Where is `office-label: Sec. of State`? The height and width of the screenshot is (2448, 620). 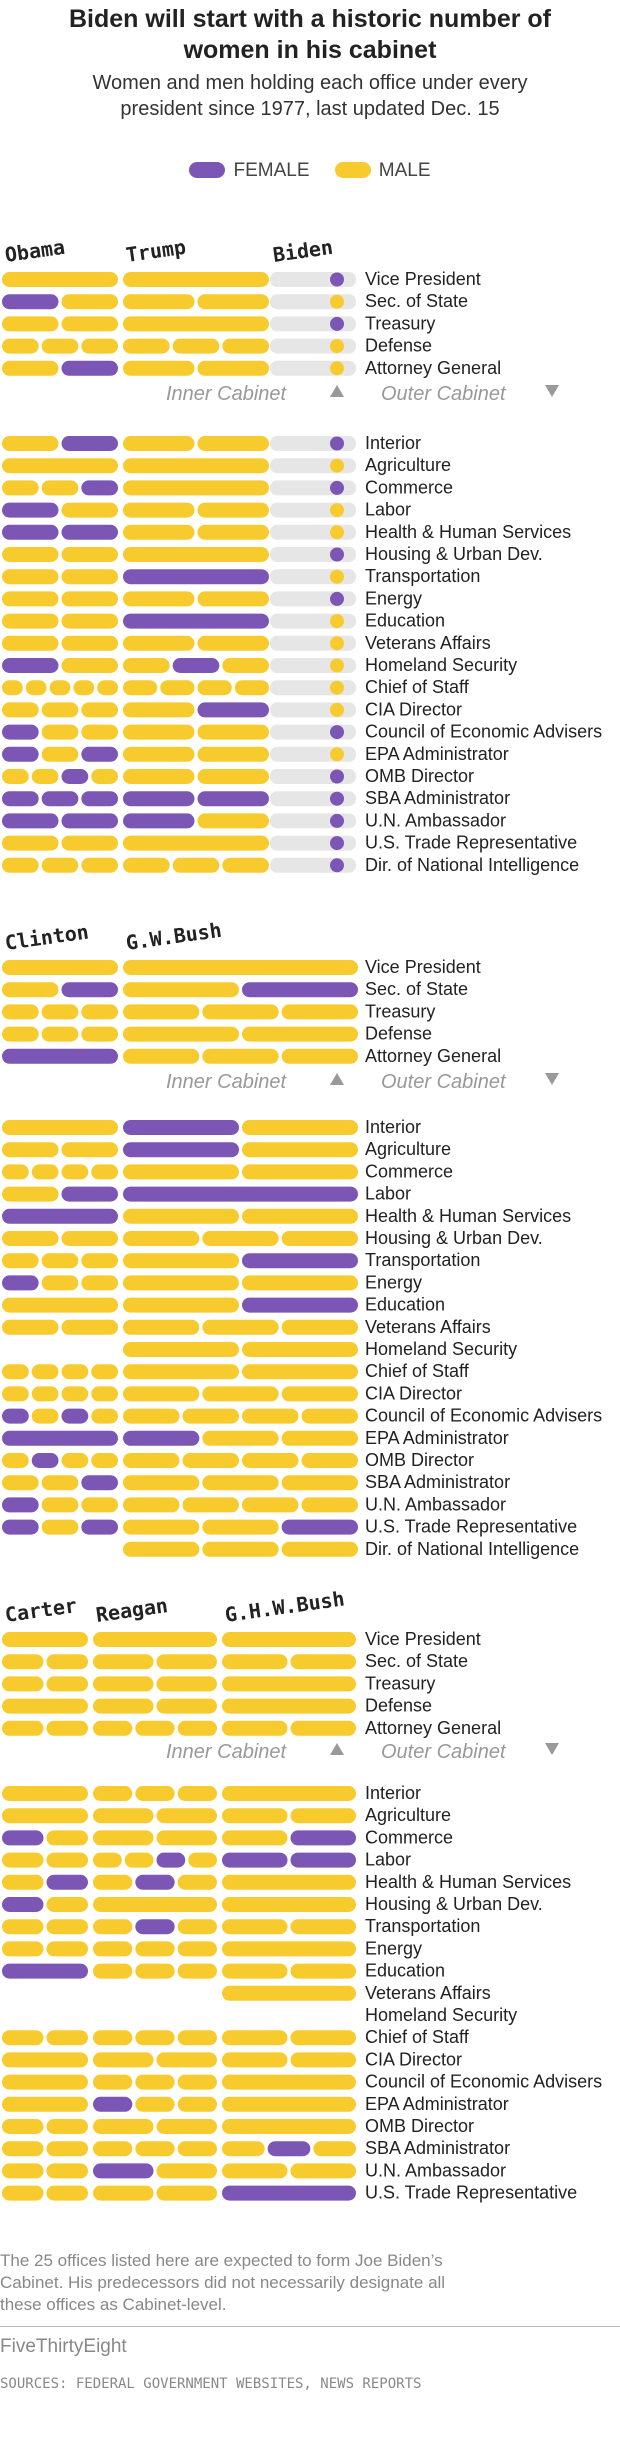 office-label: Sec. of State is located at coordinates (416, 301).